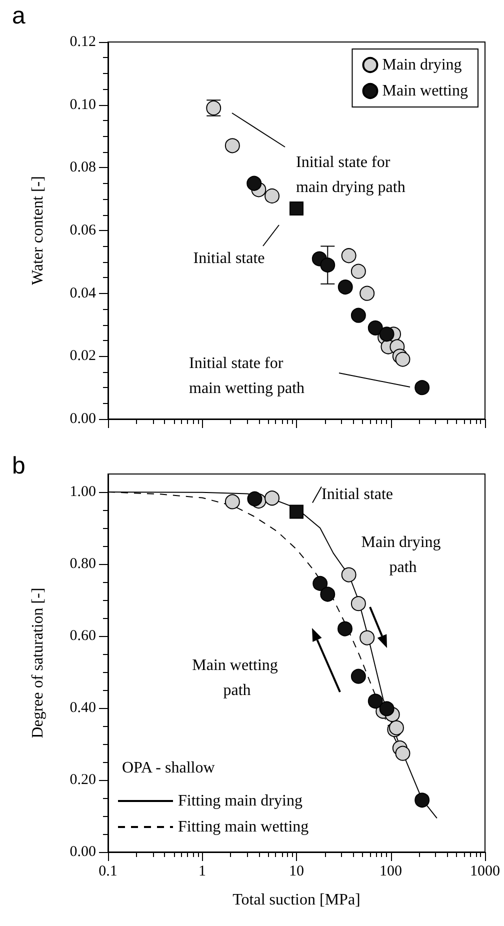 This screenshot has width=504, height=926. Describe the element at coordinates (240, 801) in the screenshot. I see `legend-label: Fitting main drying` at that location.